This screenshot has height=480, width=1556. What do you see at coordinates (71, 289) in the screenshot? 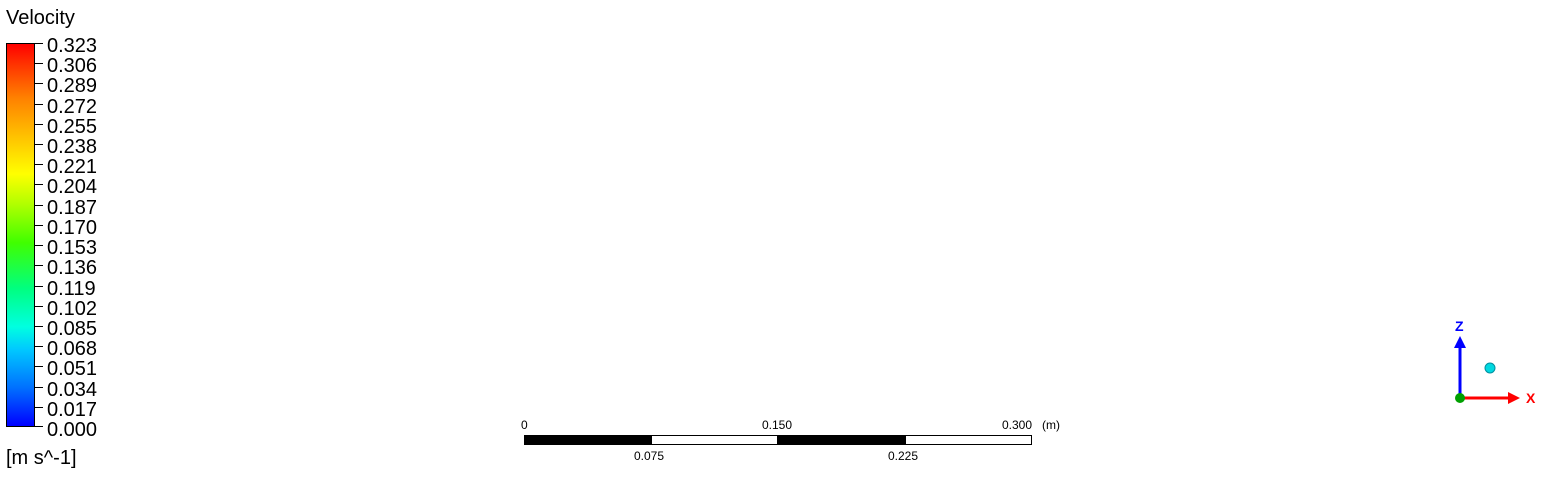
I see `legend-label: 0.119` at bounding box center [71, 289].